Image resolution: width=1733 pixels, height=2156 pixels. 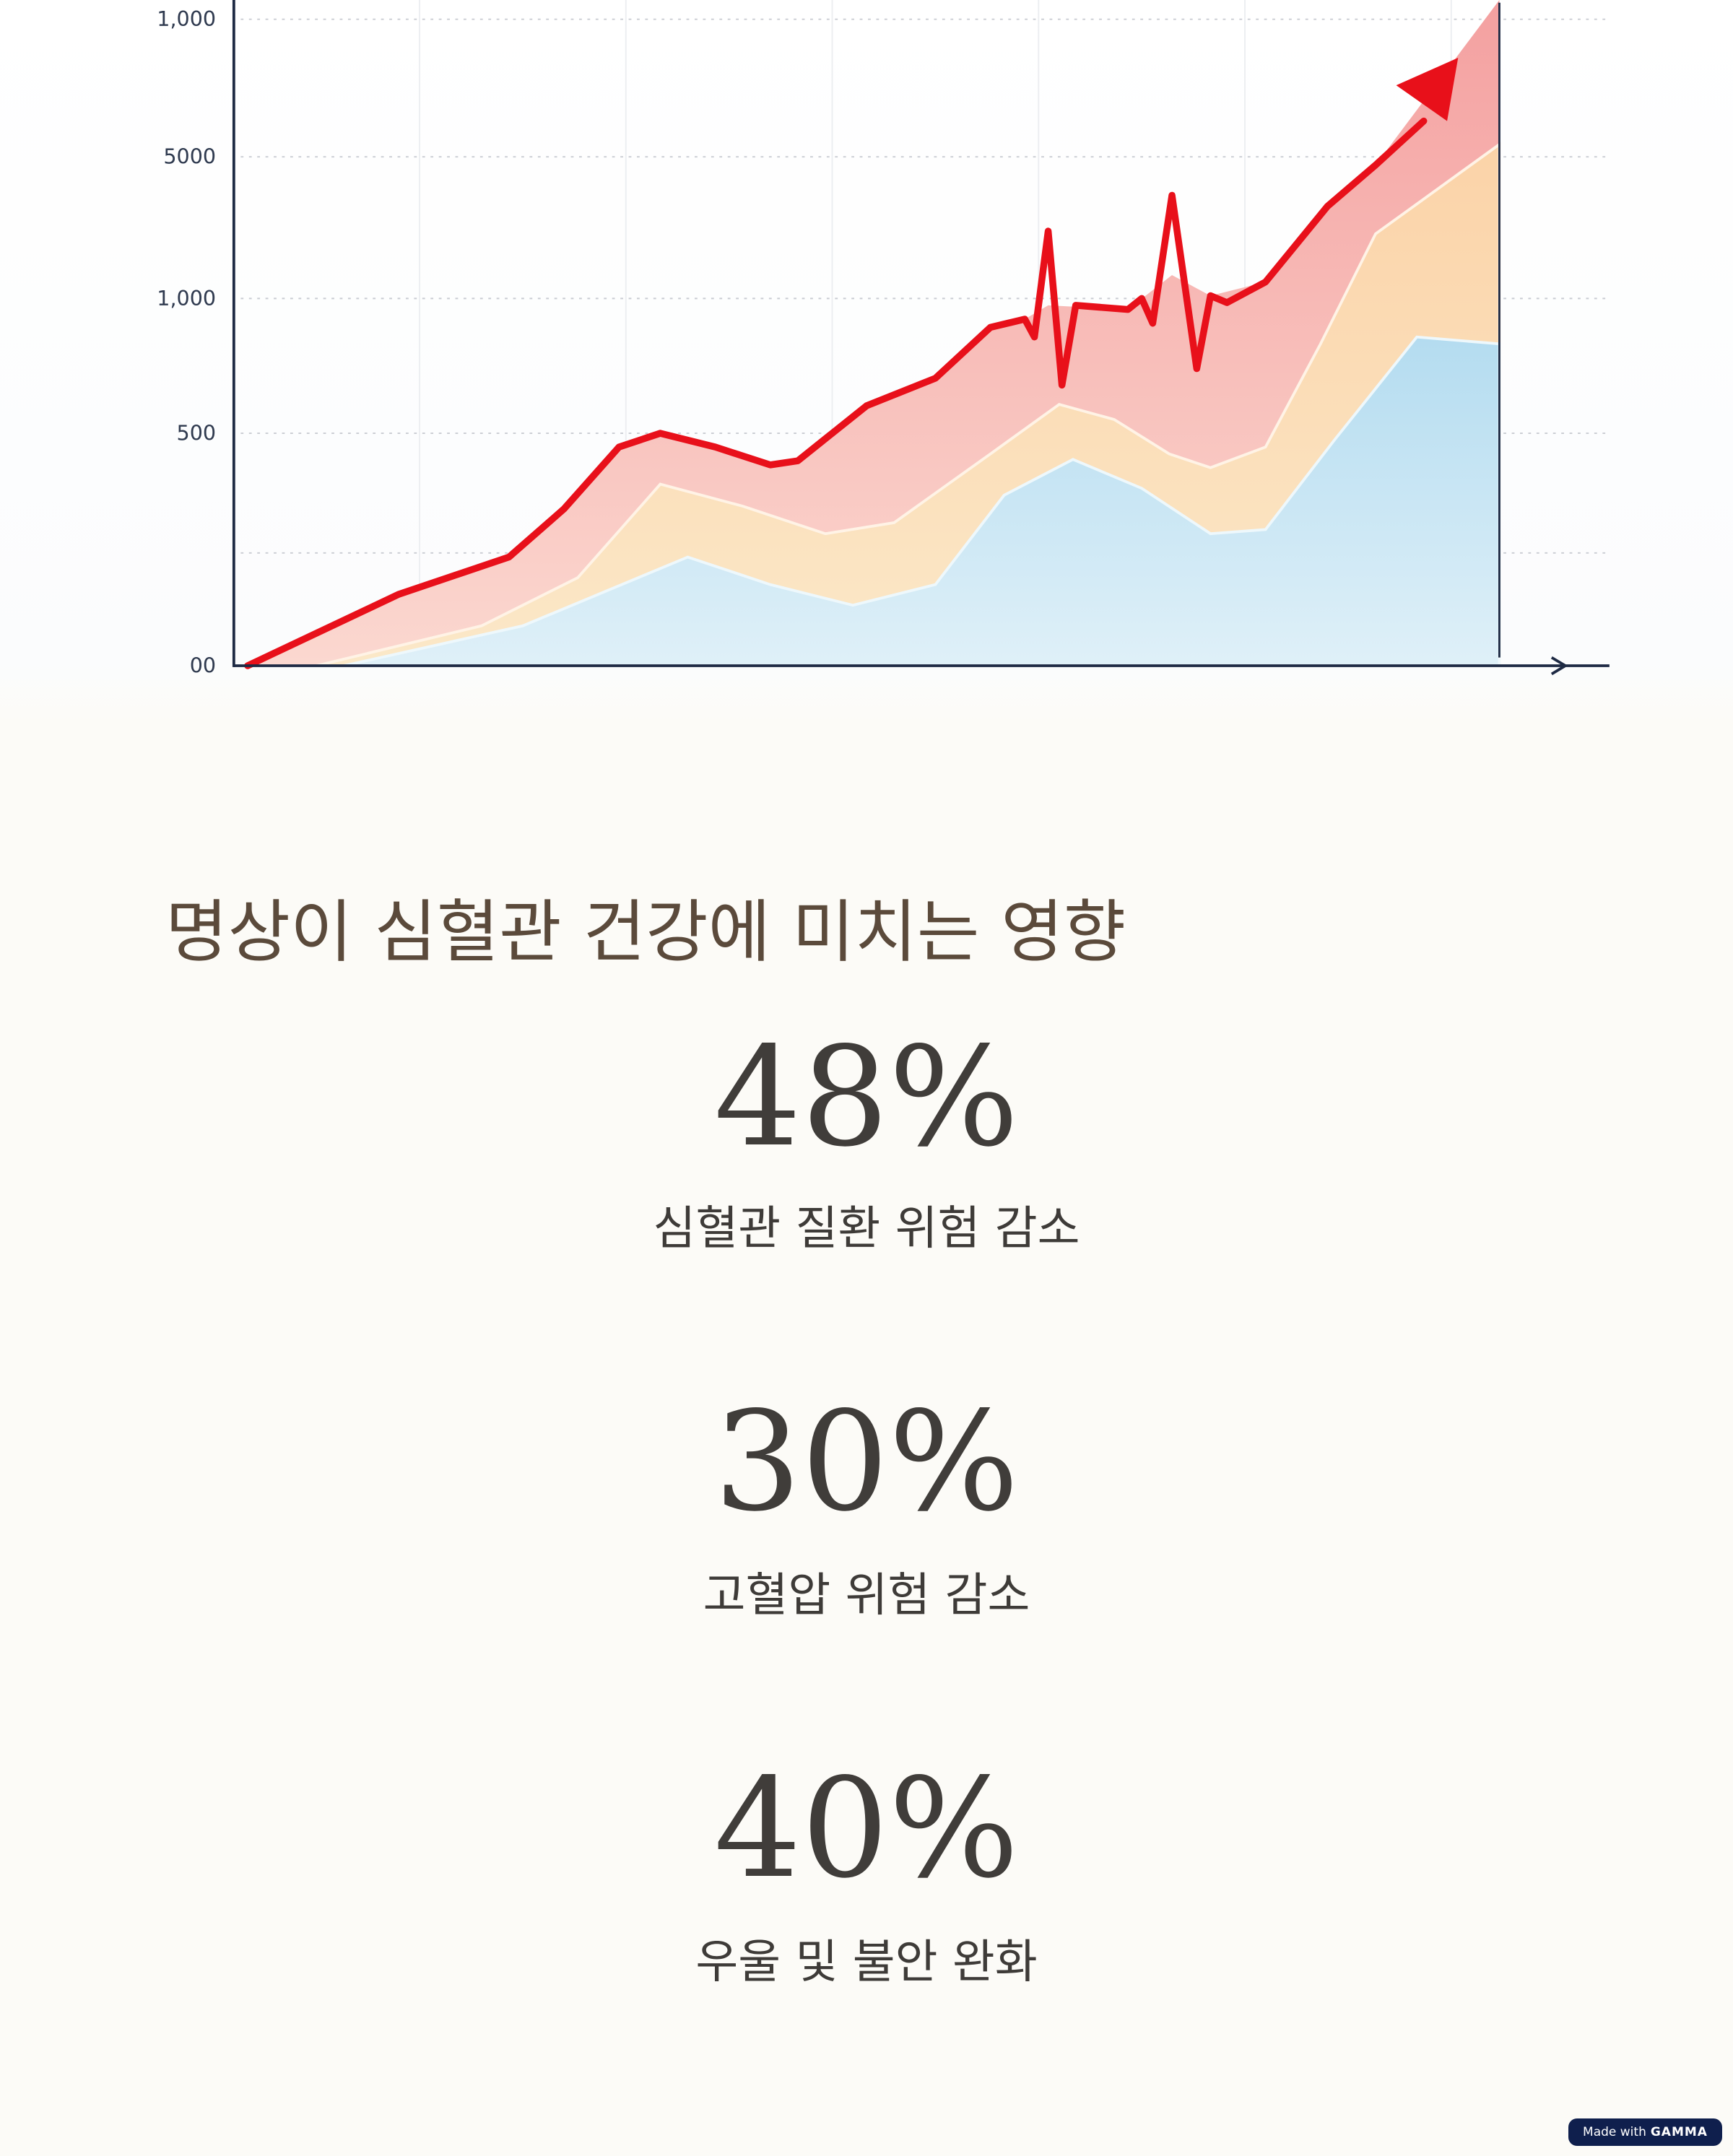 I want to click on blue-area, so click(x=922, y=501).